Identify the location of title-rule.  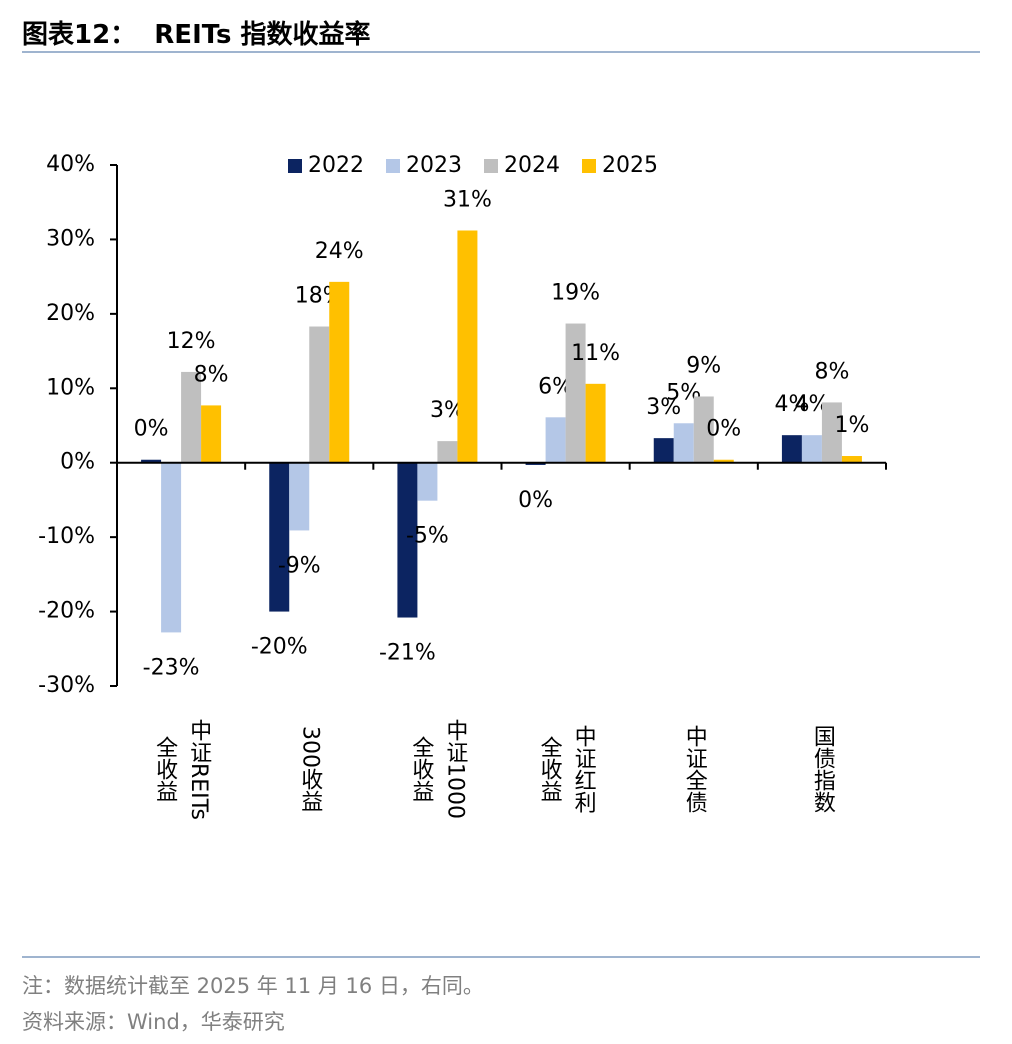
(501, 52).